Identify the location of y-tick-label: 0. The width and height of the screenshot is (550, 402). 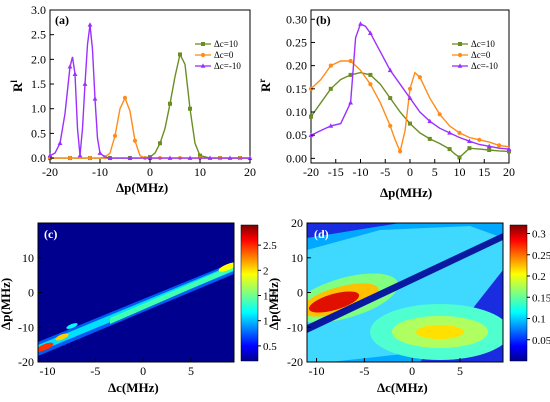
(31, 293).